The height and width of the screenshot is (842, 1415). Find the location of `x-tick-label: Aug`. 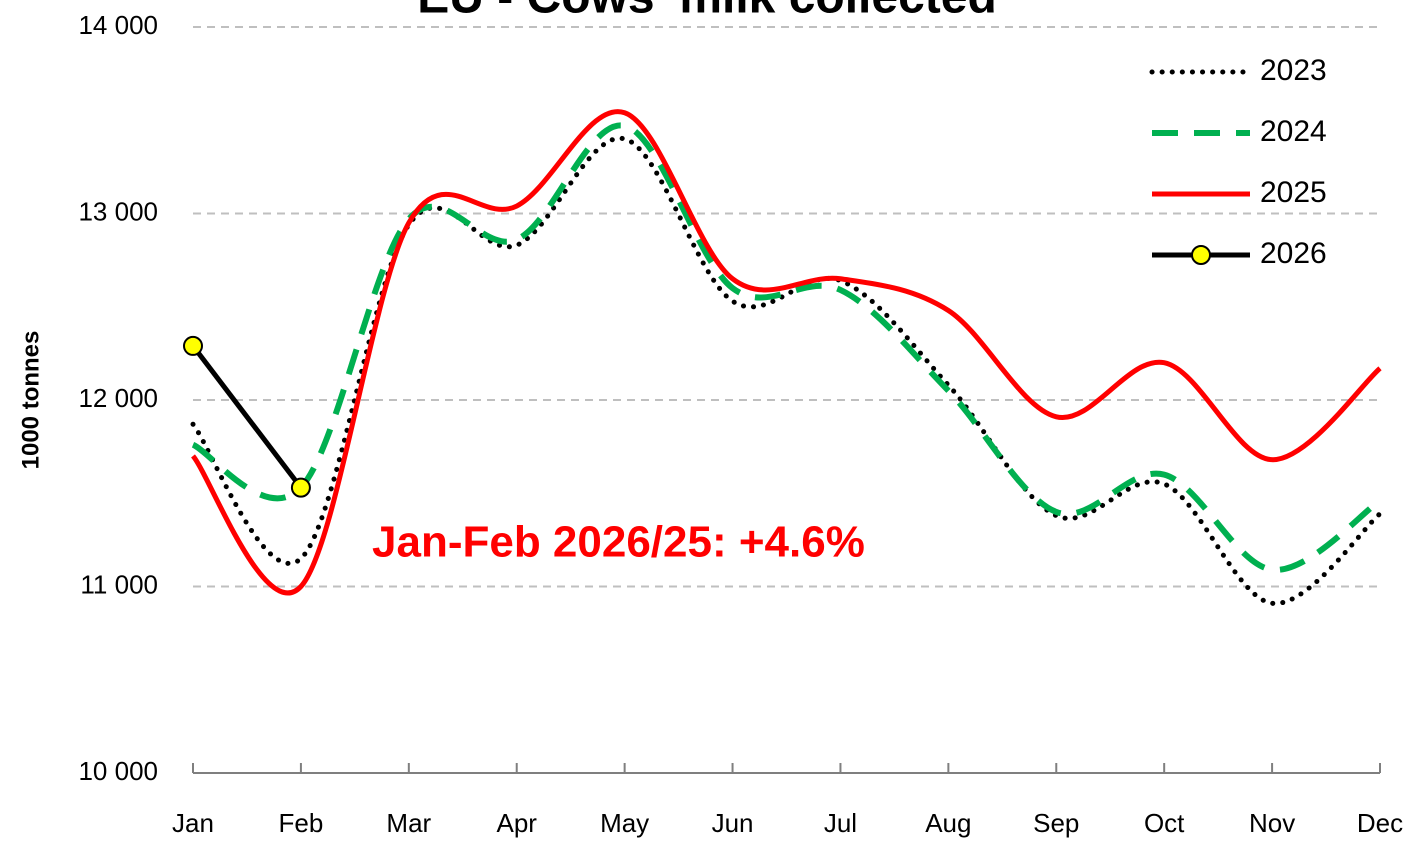

x-tick-label: Aug is located at coordinates (948, 823).